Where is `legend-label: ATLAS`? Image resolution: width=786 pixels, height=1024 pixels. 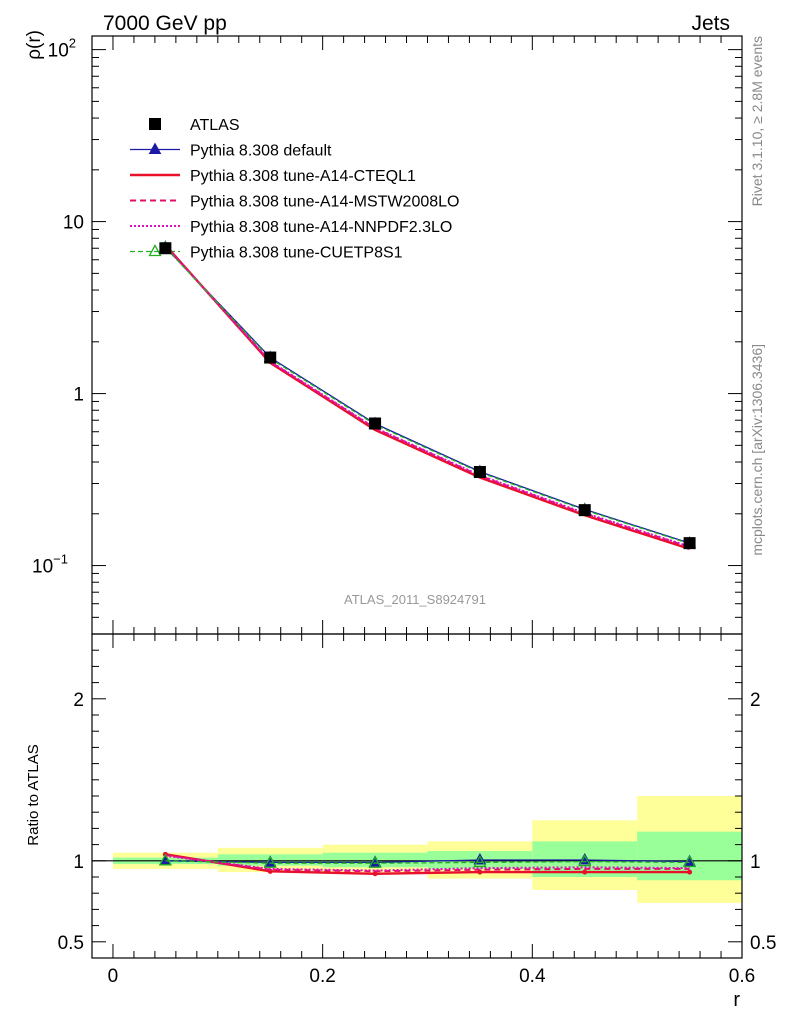
legend-label: ATLAS is located at coordinates (215, 125).